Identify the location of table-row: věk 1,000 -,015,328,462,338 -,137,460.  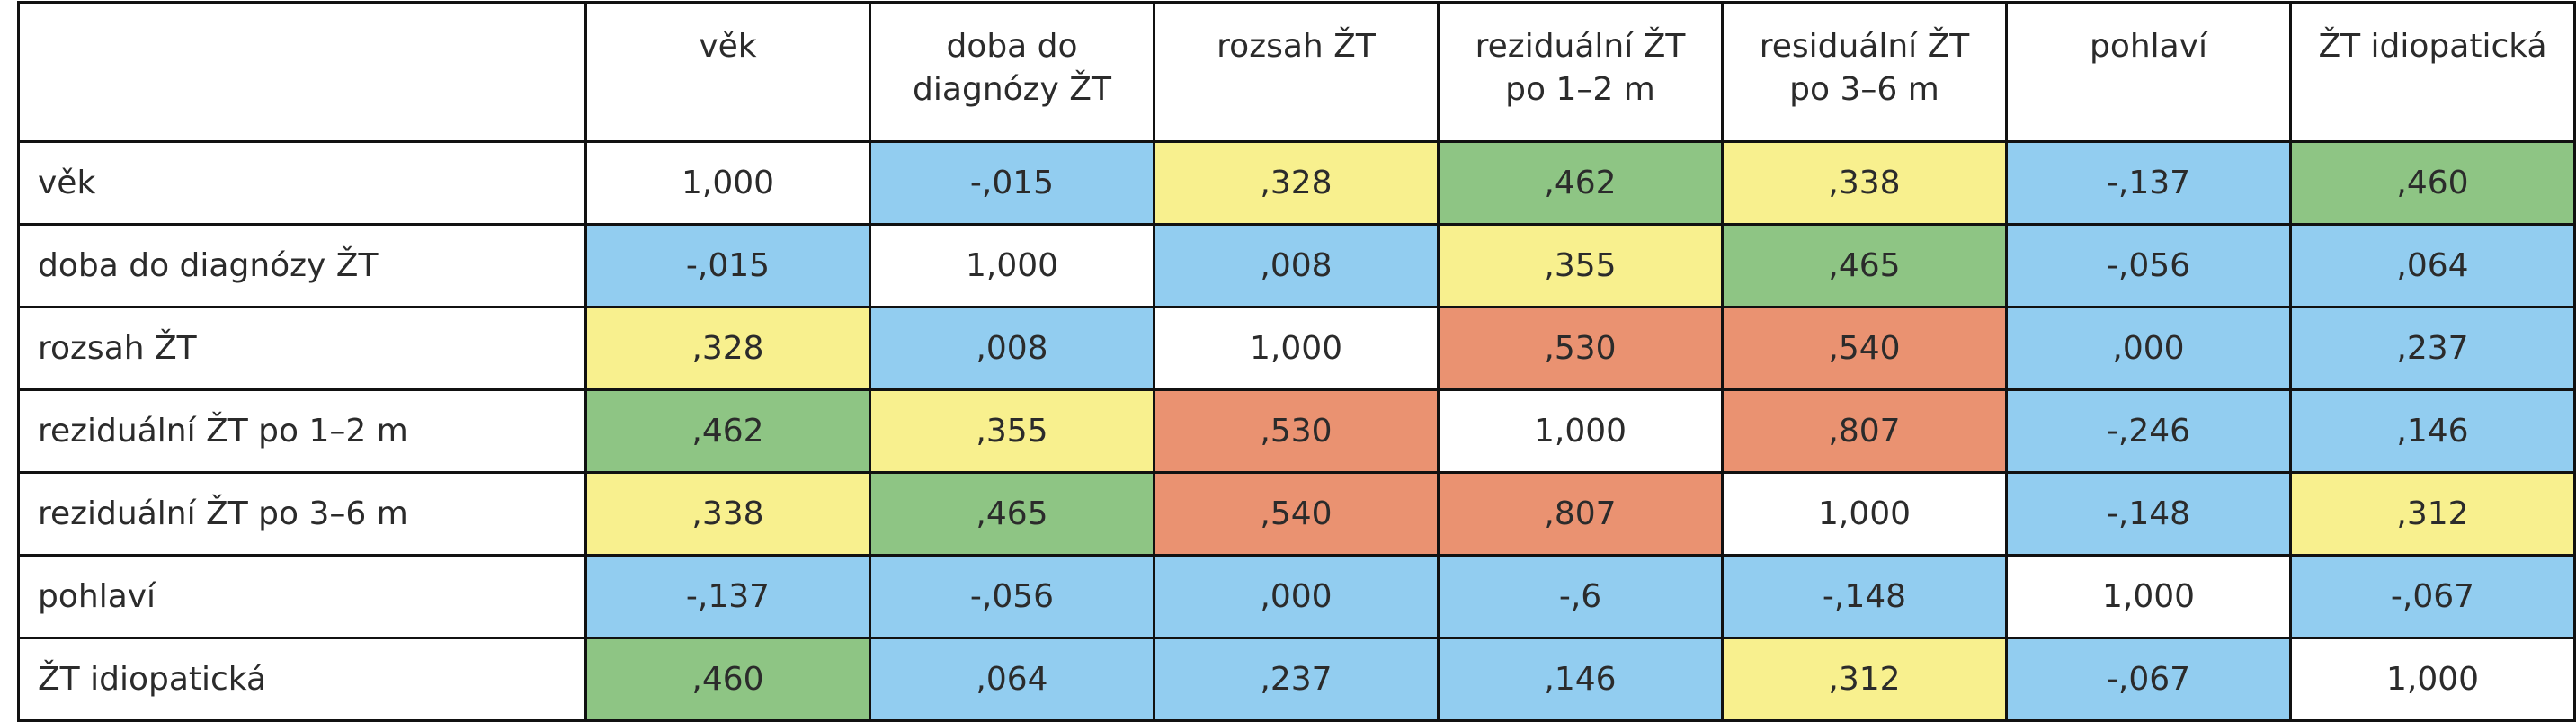
(1297, 183).